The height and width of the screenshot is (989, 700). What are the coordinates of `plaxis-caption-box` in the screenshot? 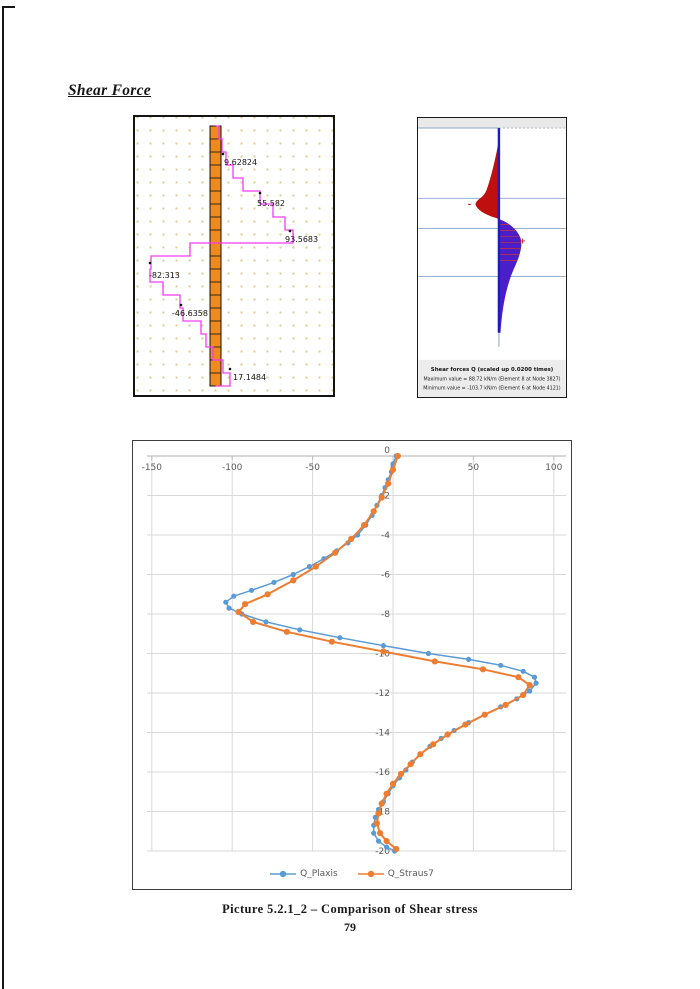 It's located at (492, 378).